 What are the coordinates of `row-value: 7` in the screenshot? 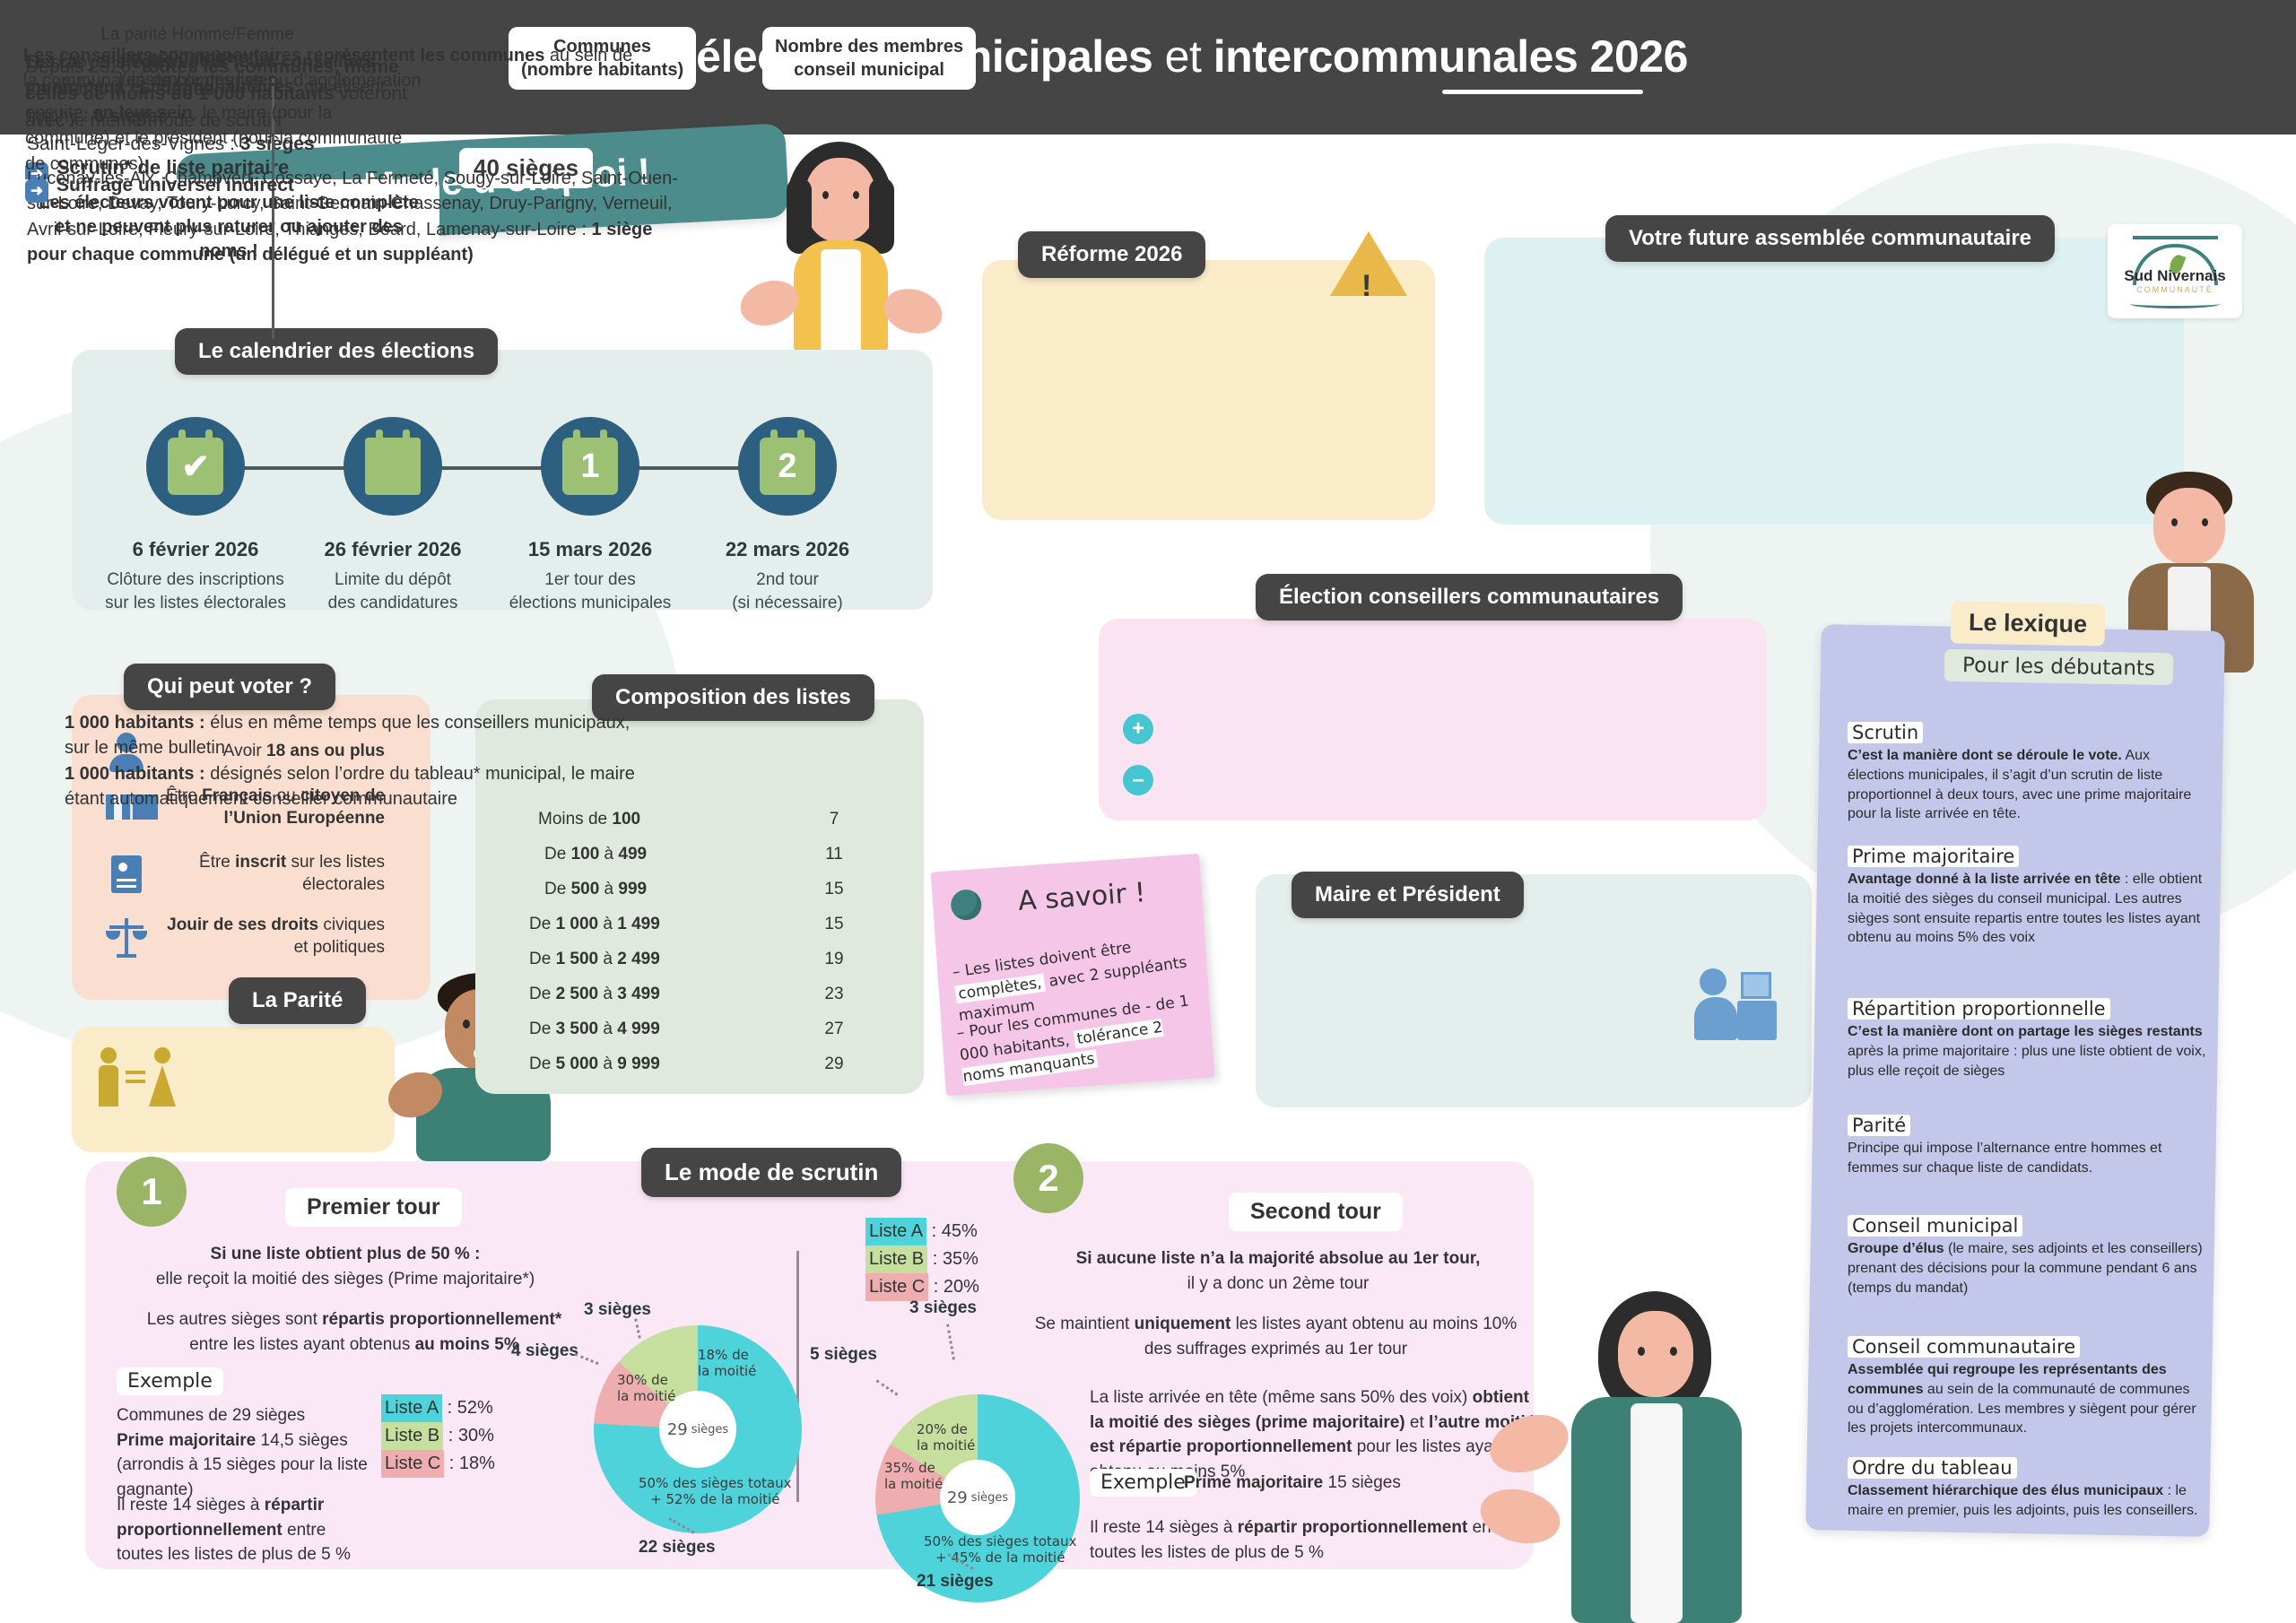 It's located at (834, 819).